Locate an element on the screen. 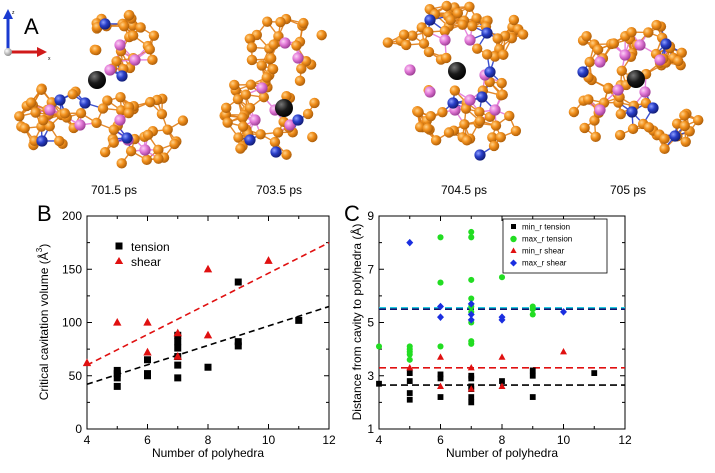 This screenshot has height=473, width=715. x-tick-label-b: 8 is located at coordinates (208, 440).